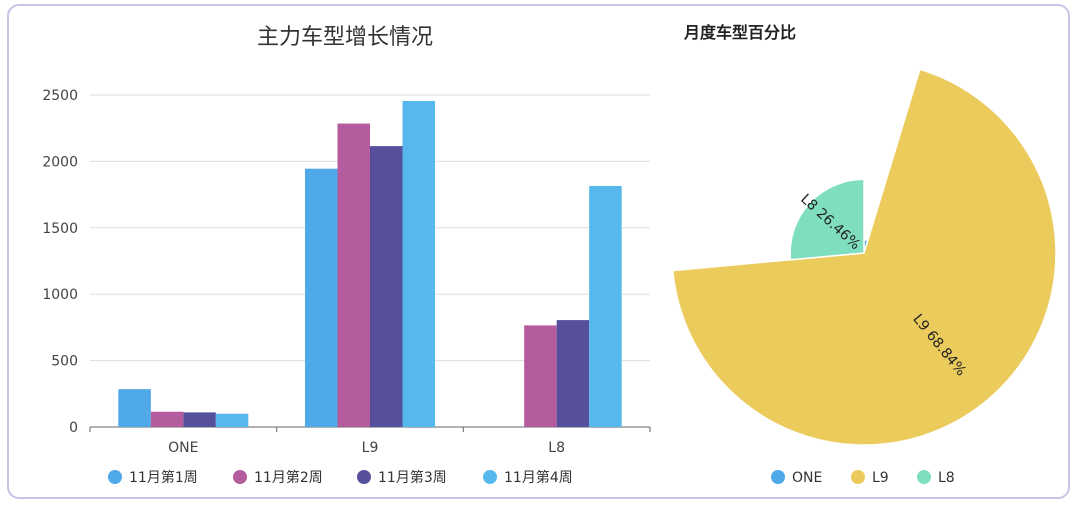 Image resolution: width=1080 pixels, height=508 pixels. I want to click on bar-chart-title: 主力车型增长情况, so click(345, 37).